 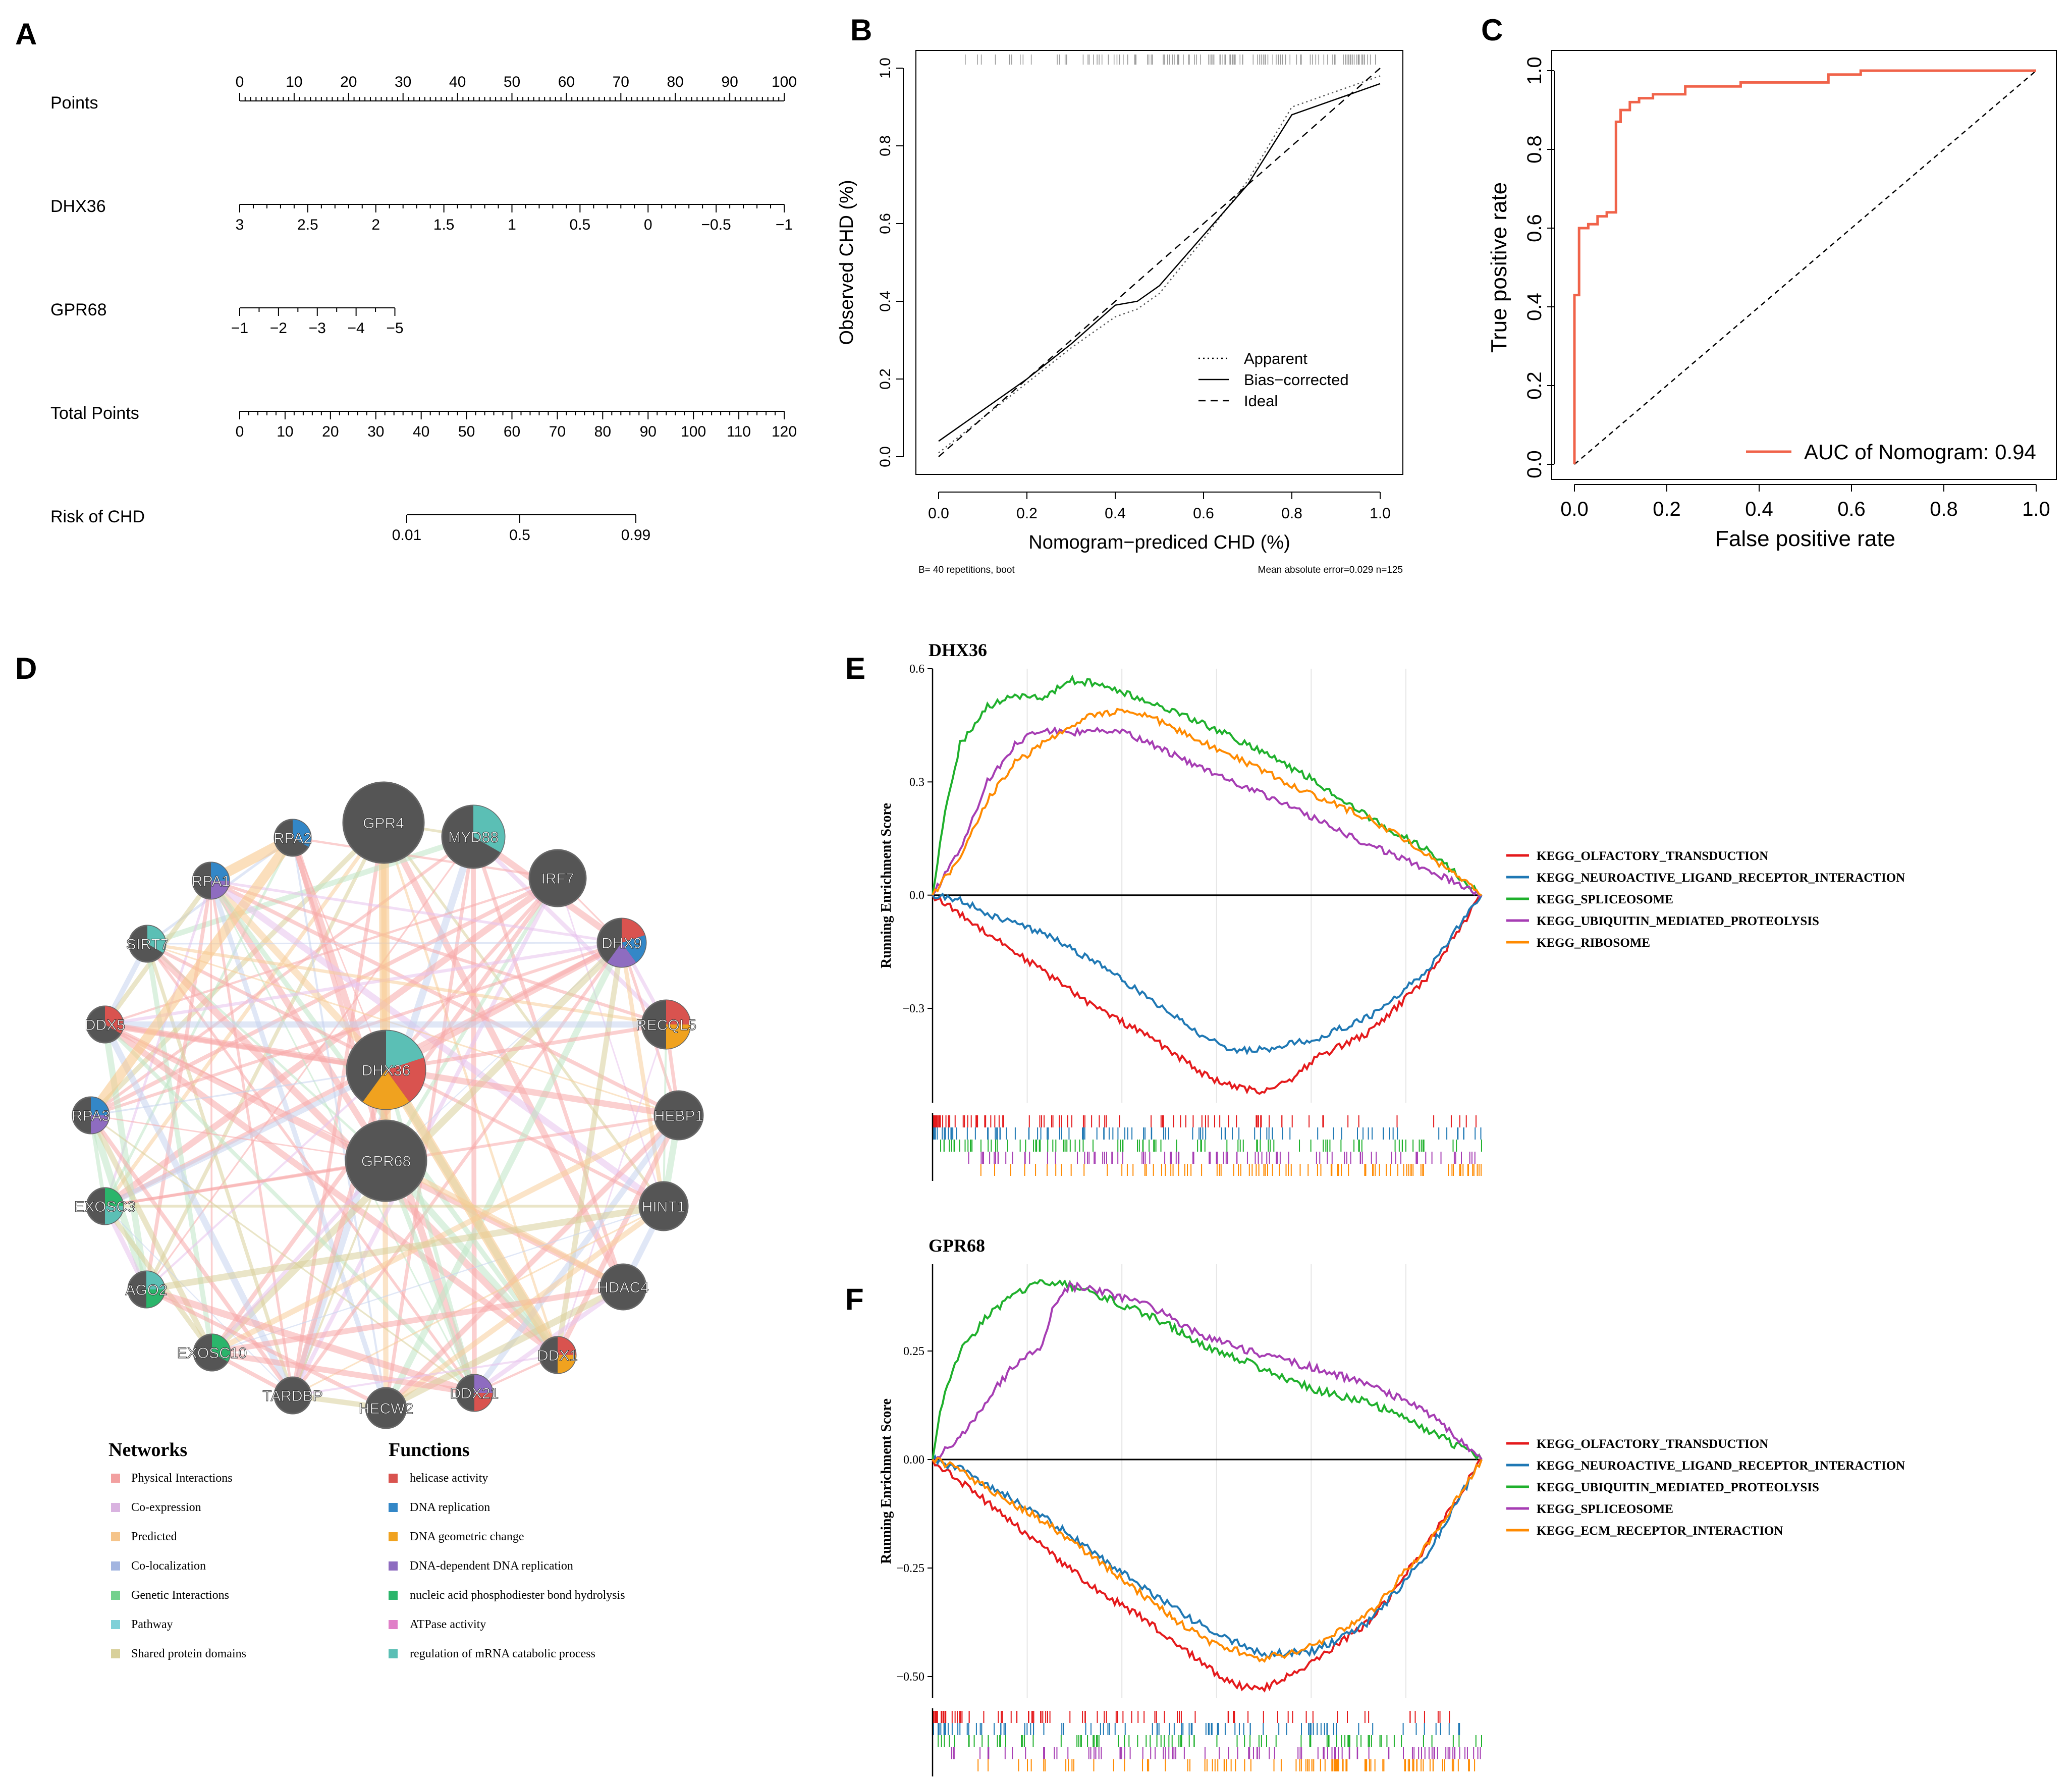 I want to click on total-points-tick-label: 20, so click(x=330, y=431).